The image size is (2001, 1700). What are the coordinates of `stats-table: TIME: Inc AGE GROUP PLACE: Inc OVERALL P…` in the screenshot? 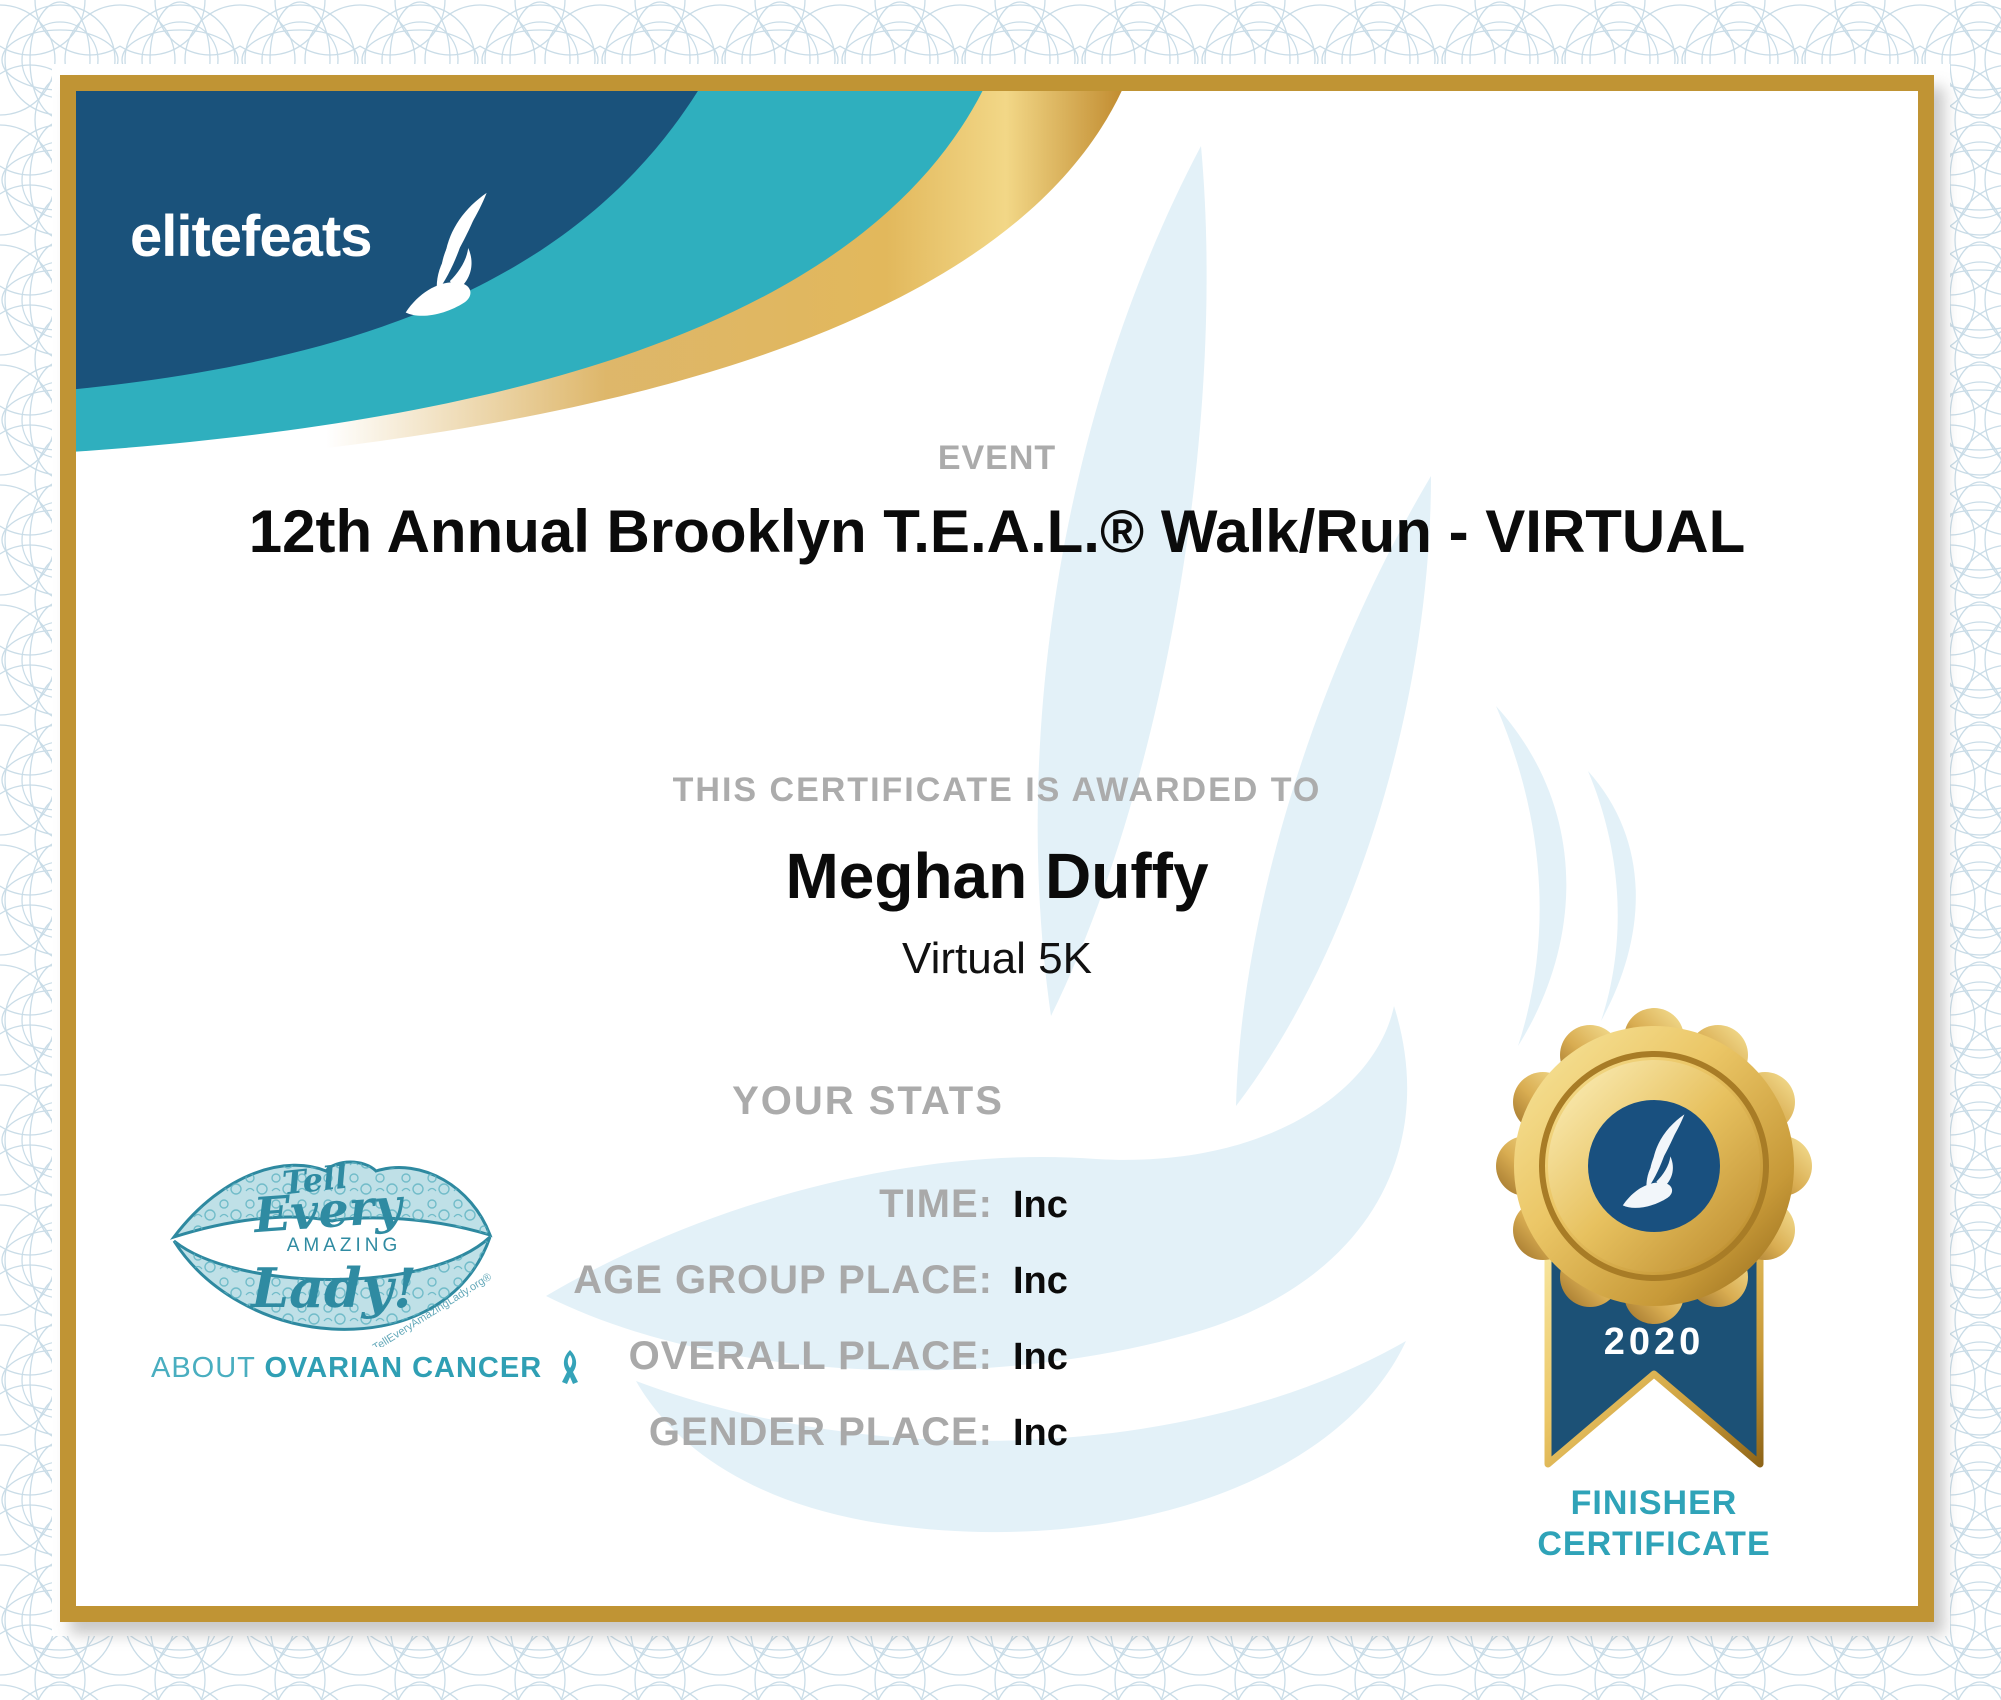 It's located at (805, 1333).